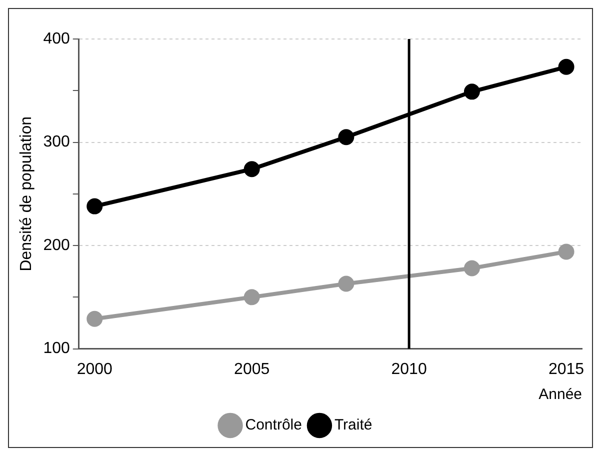  I want to click on y-tick-label: 200, so click(56, 245).